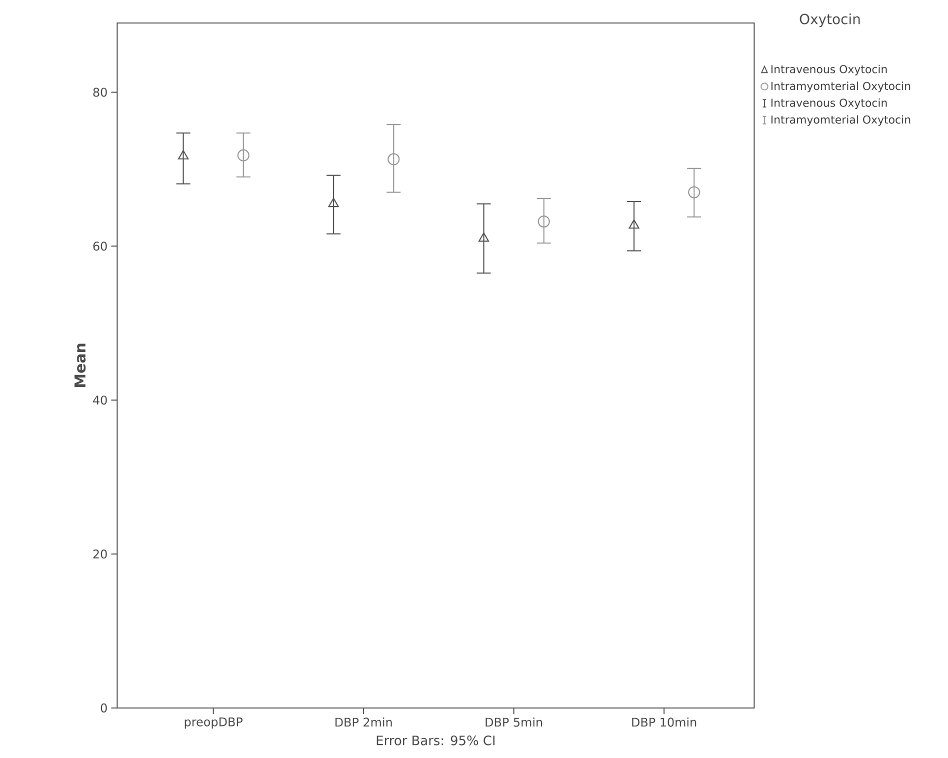 Image resolution: width=948 pixels, height=758 pixels. I want to click on legend-title: Oxytocin, so click(830, 21).